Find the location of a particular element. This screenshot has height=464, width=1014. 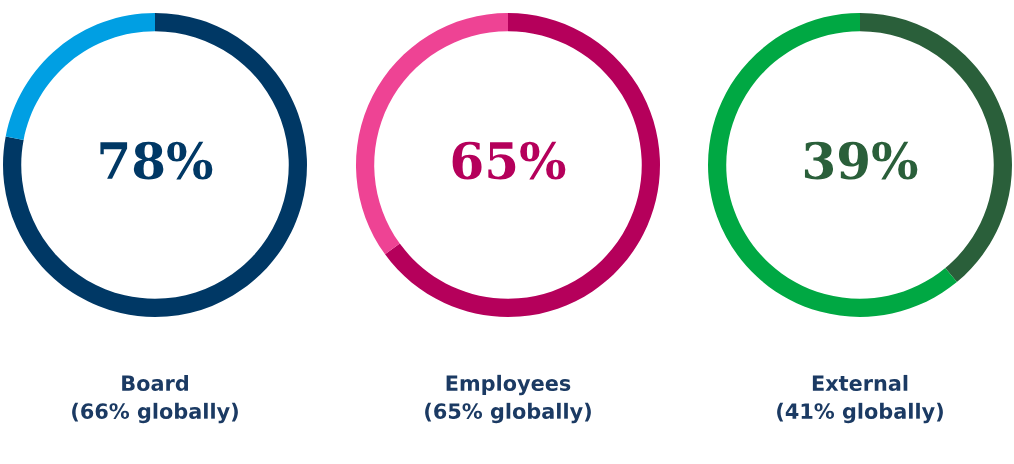

text: Board is located at coordinates (155, 383).